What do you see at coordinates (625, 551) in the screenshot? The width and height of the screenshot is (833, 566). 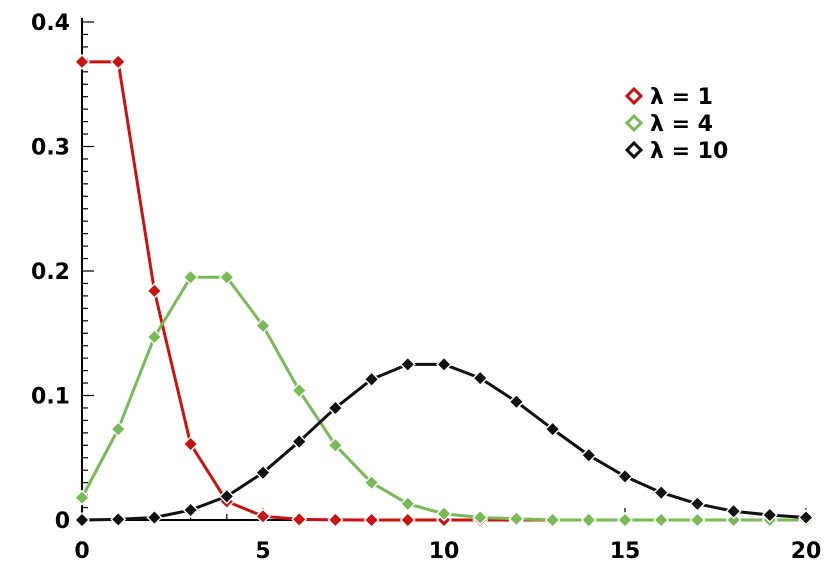 I see `x-tick-label: 15` at bounding box center [625, 551].